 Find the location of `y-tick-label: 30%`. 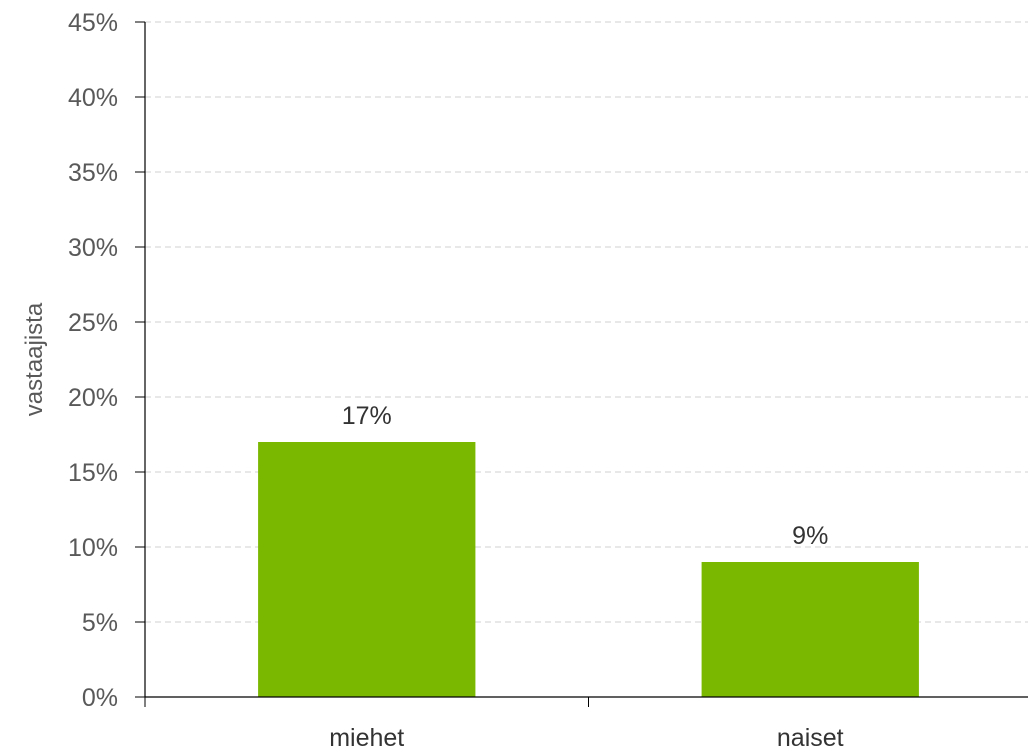

y-tick-label: 30% is located at coordinates (93, 248).